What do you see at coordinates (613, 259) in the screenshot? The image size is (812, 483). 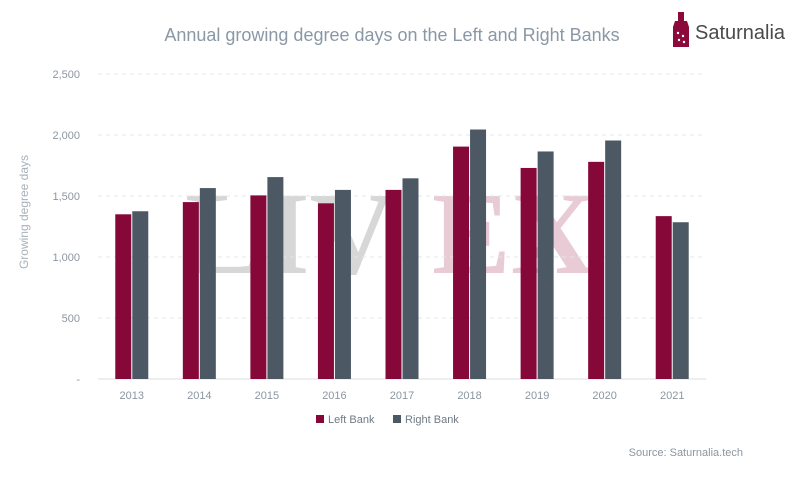 I see `bar-right-bank-2020` at bounding box center [613, 259].